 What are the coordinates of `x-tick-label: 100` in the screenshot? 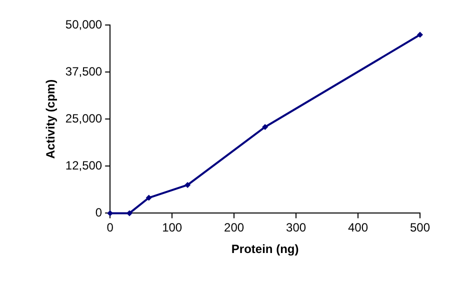 It's located at (172, 227).